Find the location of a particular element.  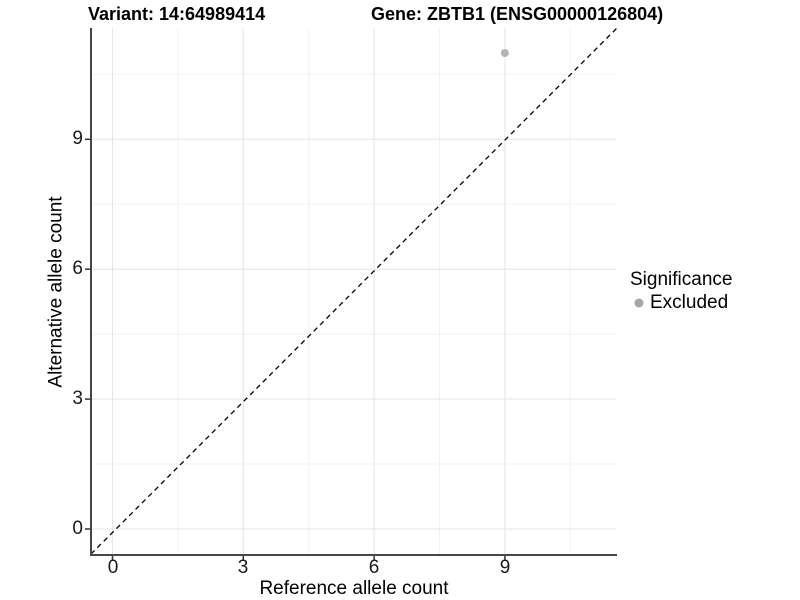

legend-title: Significance is located at coordinates (681, 279).